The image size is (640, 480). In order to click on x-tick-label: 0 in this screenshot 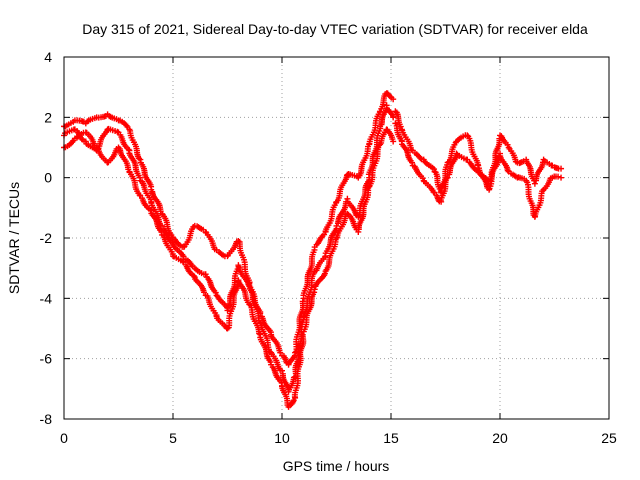, I will do `click(64, 438)`.